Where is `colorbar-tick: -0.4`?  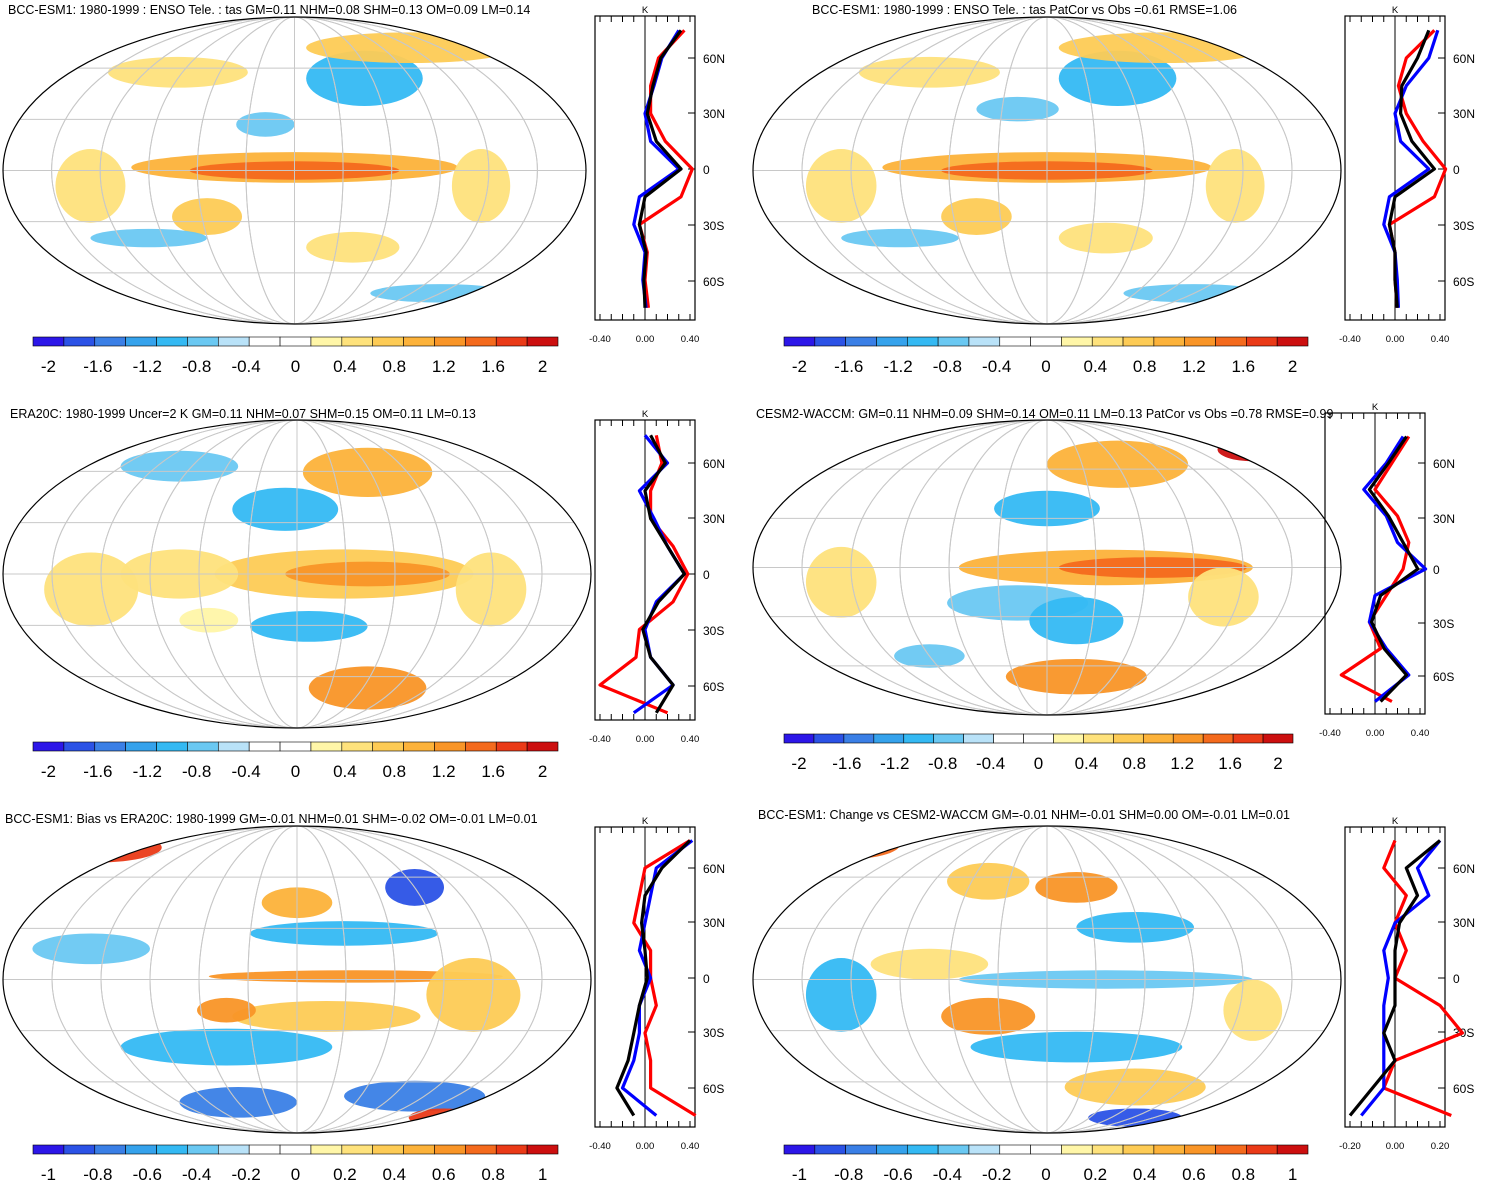 colorbar-tick: -0.4 is located at coordinates (990, 763).